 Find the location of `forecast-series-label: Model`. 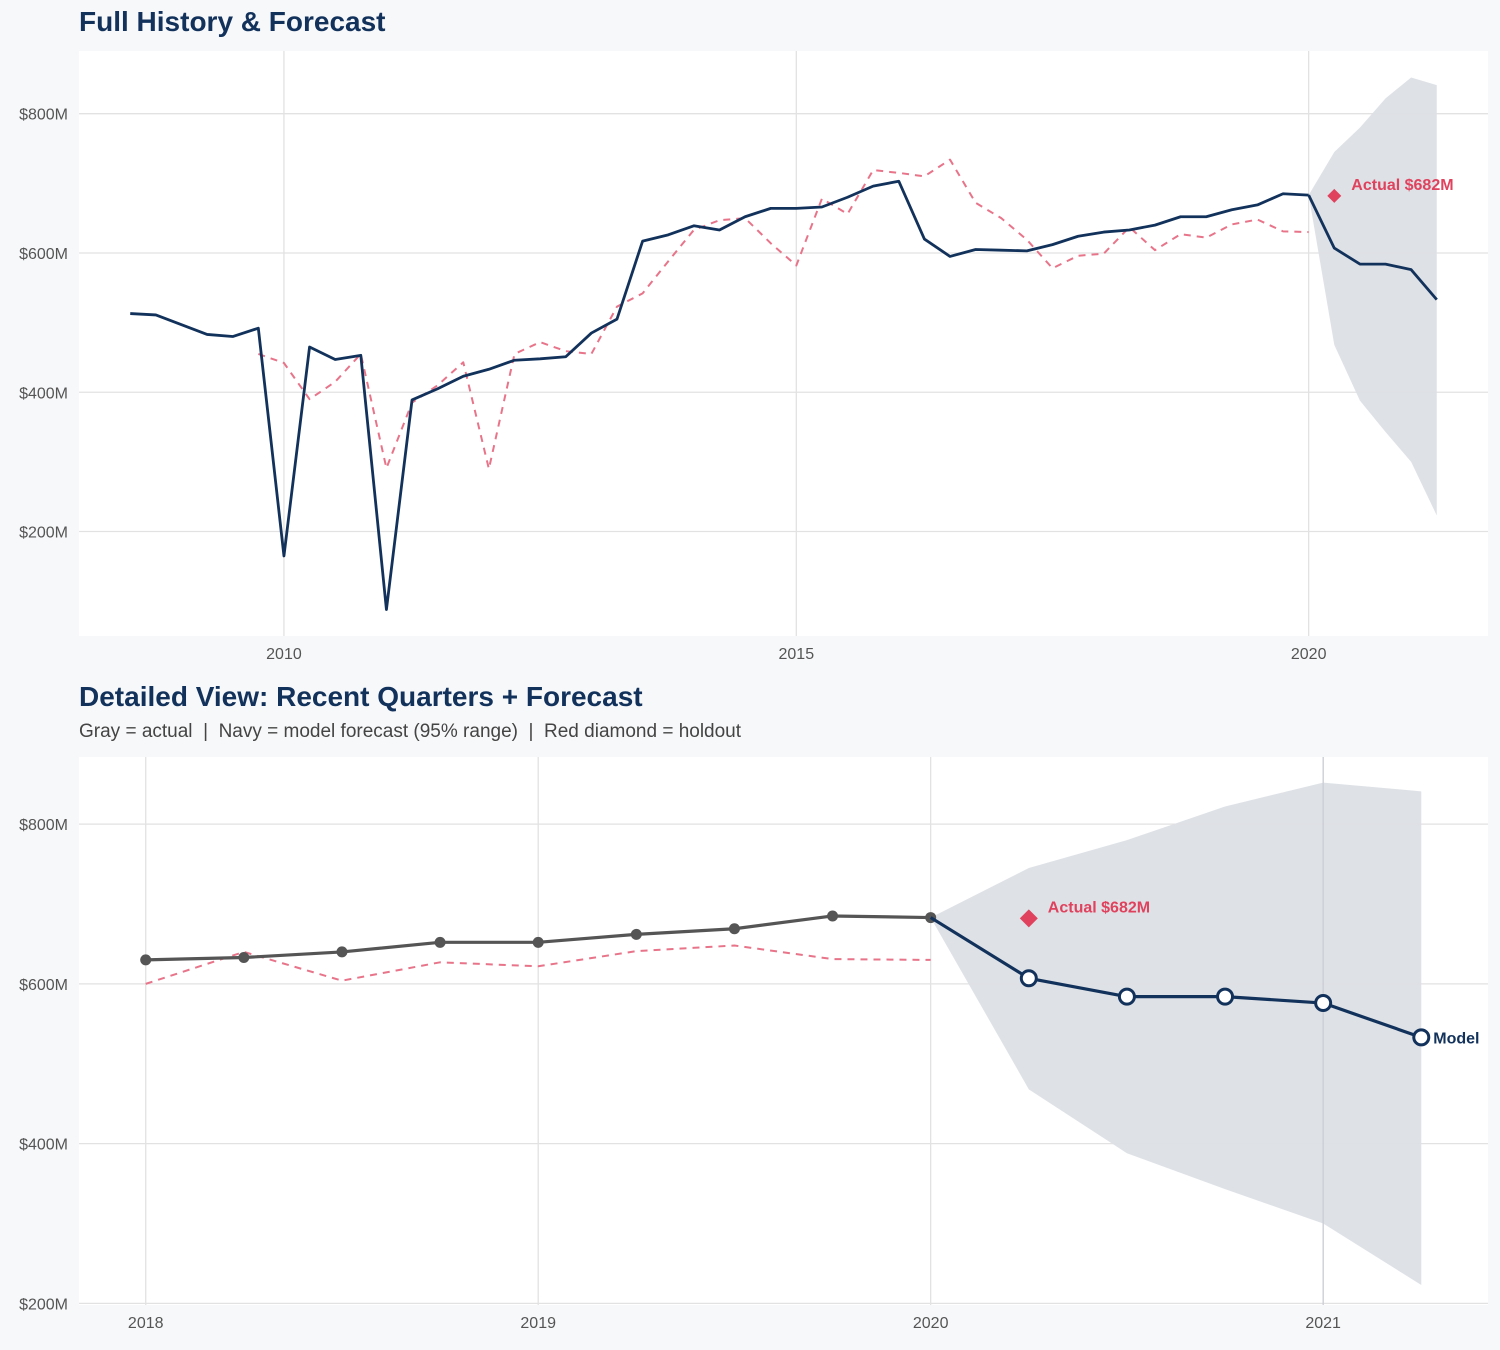

forecast-series-label: Model is located at coordinates (1456, 1038).